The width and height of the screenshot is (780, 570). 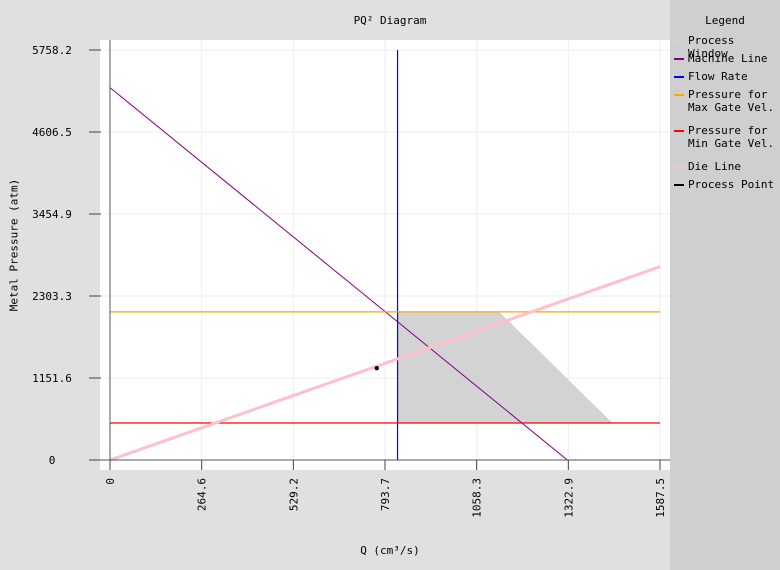 I want to click on legend-item-process-point: Process Point, so click(x=724, y=184).